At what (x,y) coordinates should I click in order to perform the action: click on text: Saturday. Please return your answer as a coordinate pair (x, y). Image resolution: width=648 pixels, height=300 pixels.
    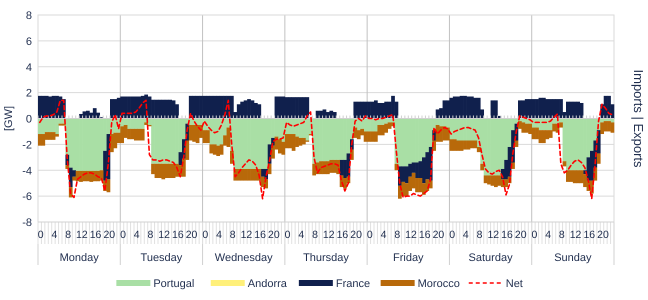
    Looking at the image, I should click on (491, 258).